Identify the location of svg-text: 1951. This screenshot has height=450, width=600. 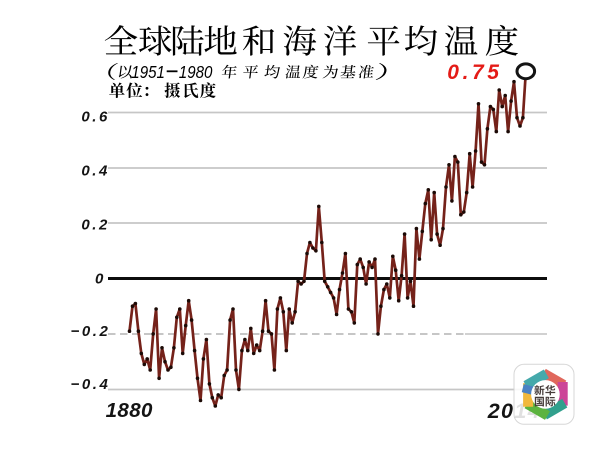
(148, 72).